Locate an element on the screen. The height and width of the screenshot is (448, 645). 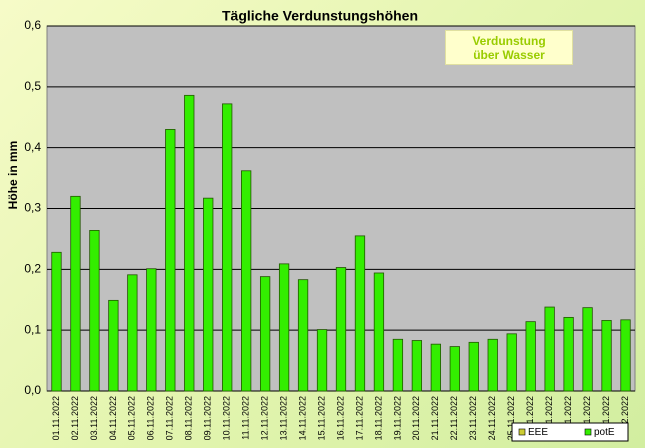
legend-box is located at coordinates (570, 432).